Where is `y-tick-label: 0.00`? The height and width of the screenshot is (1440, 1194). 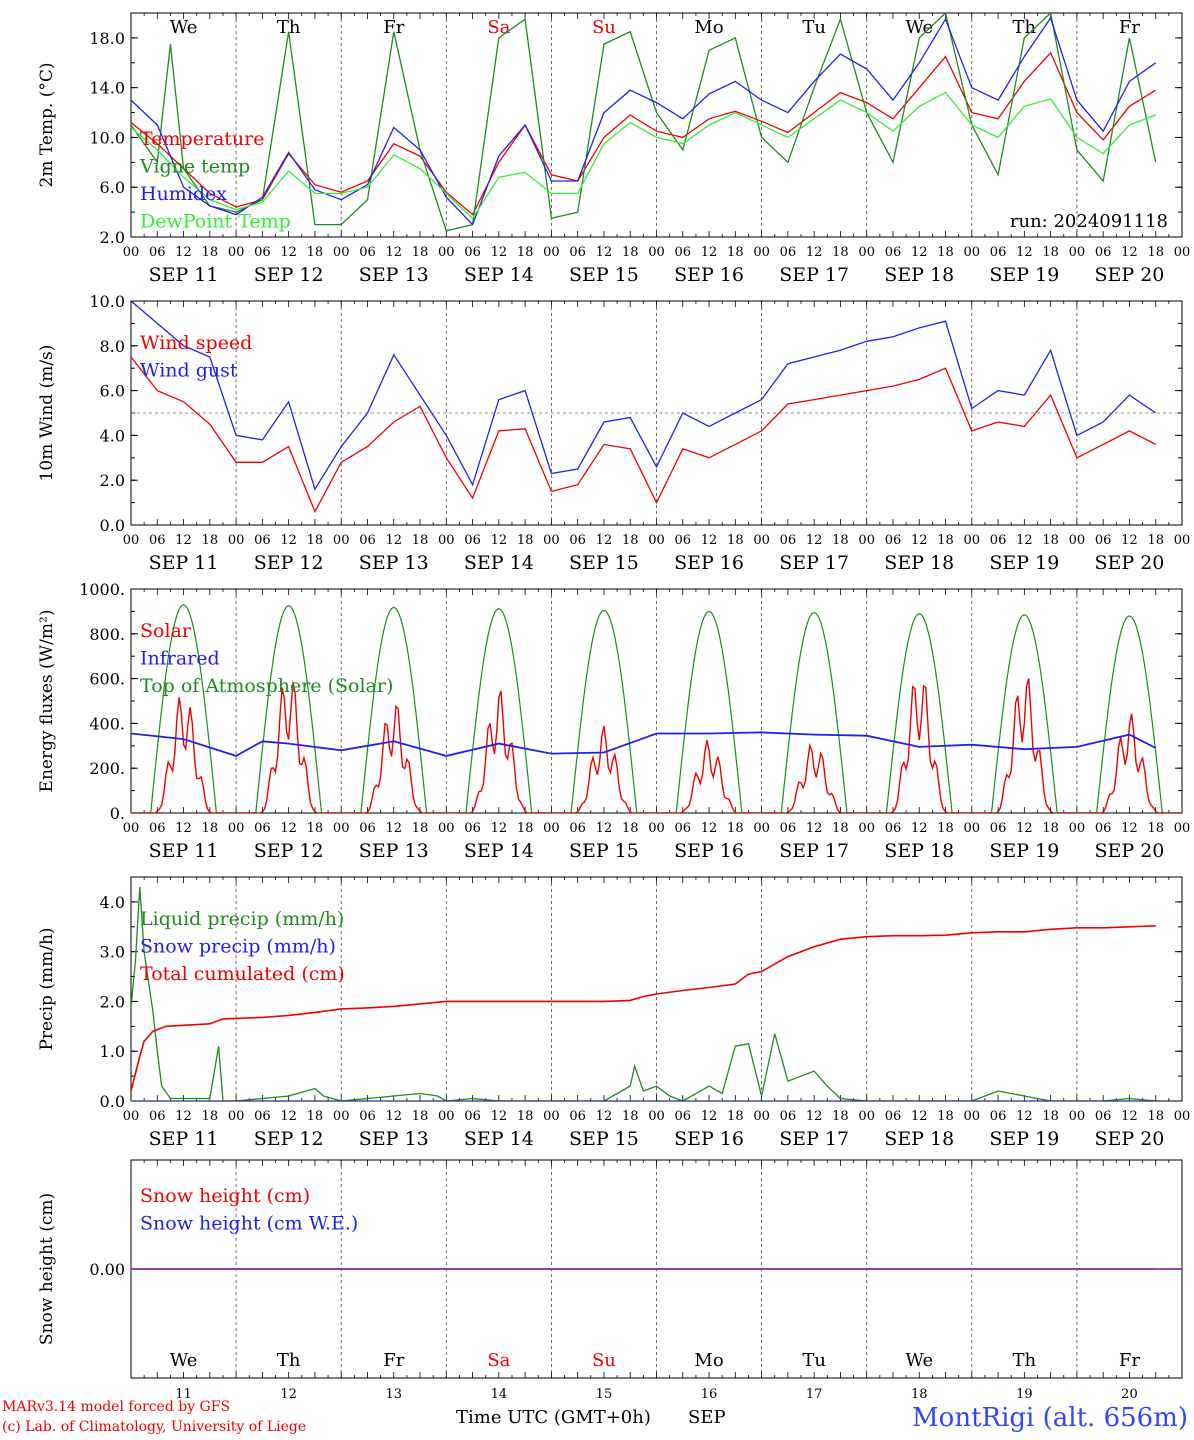 y-tick-label: 0.00 is located at coordinates (107, 1269).